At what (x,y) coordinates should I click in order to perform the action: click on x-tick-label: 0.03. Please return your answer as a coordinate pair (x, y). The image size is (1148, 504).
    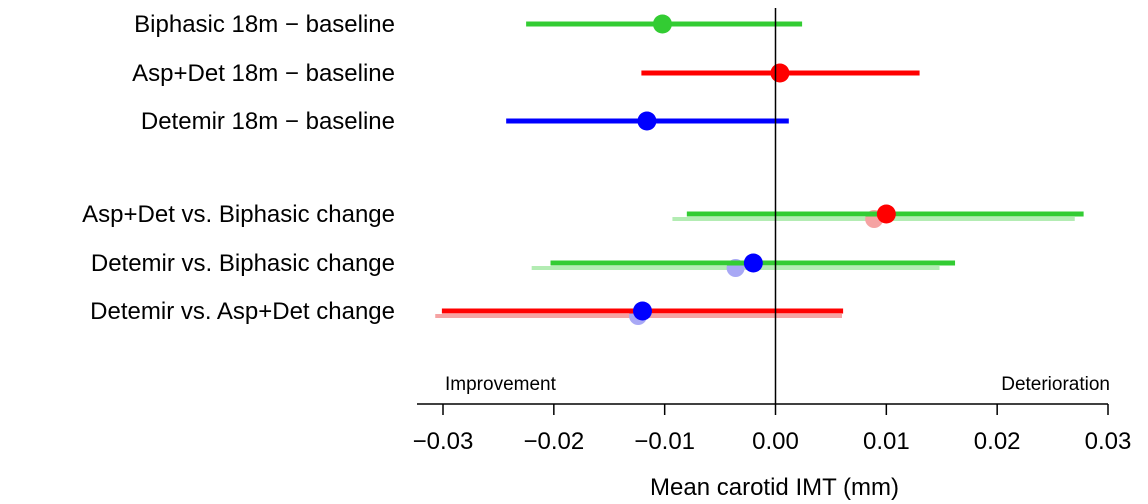
    Looking at the image, I should click on (1108, 441).